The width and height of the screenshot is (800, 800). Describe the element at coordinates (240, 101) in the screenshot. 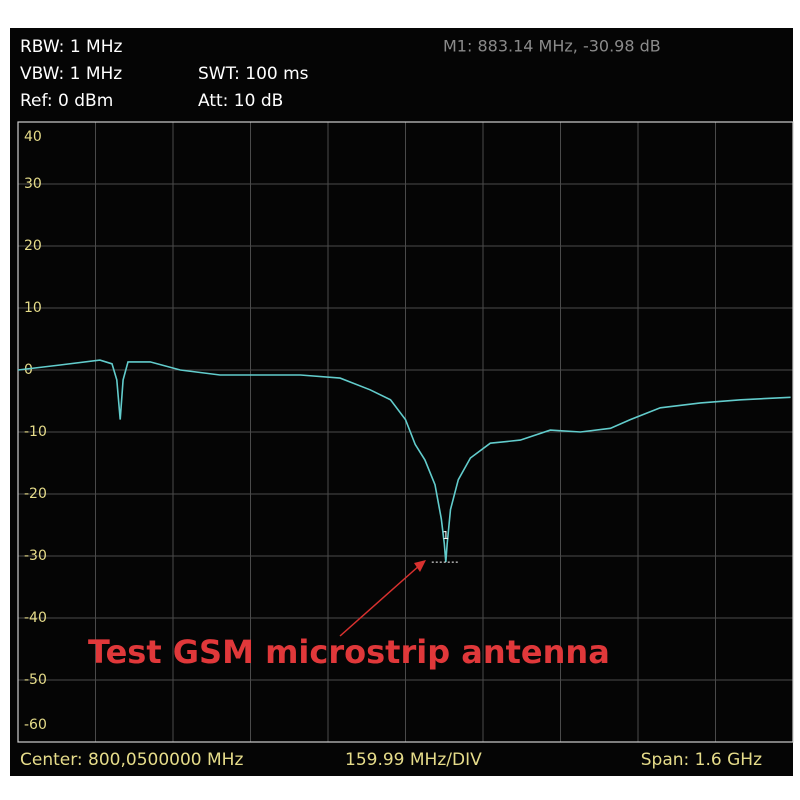

I see `att: Att: 10 dB` at that location.